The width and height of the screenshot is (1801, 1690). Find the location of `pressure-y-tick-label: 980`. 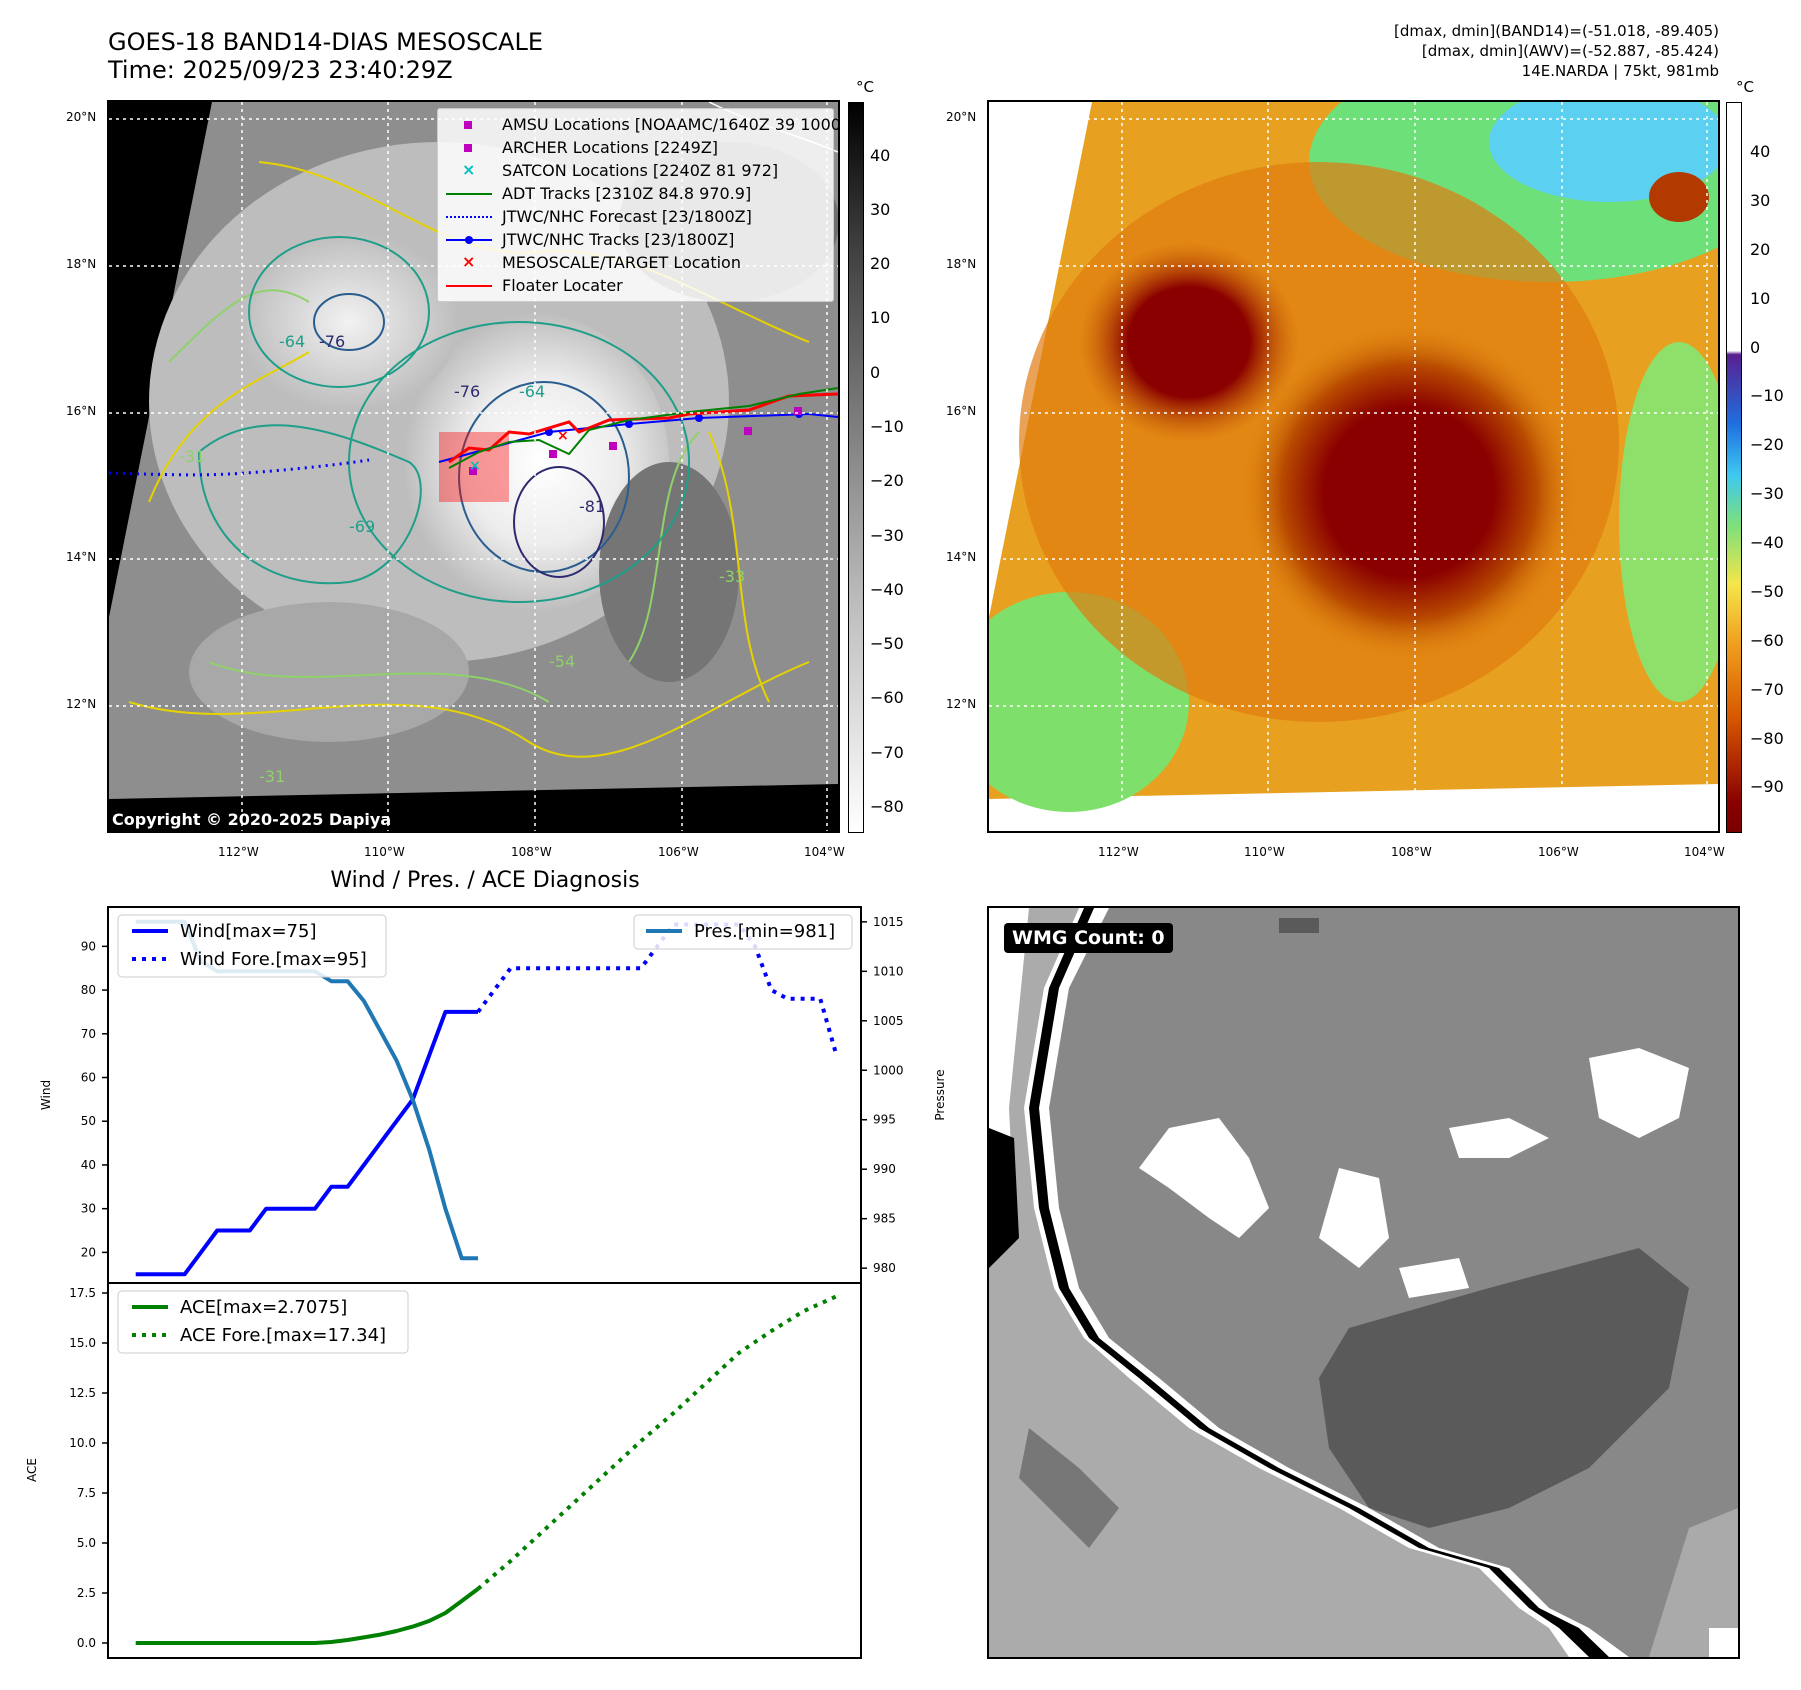

pressure-y-tick-label: 980 is located at coordinates (884, 1268).